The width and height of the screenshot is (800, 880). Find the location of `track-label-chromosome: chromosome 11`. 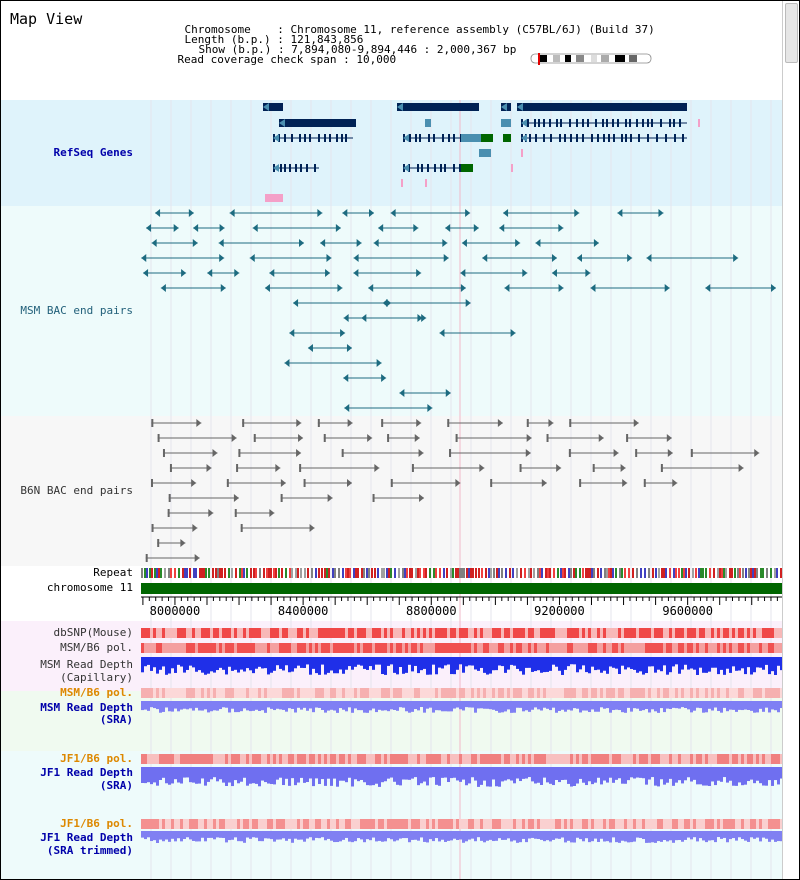

track-label-chromosome: chromosome 11 is located at coordinates (89, 587).